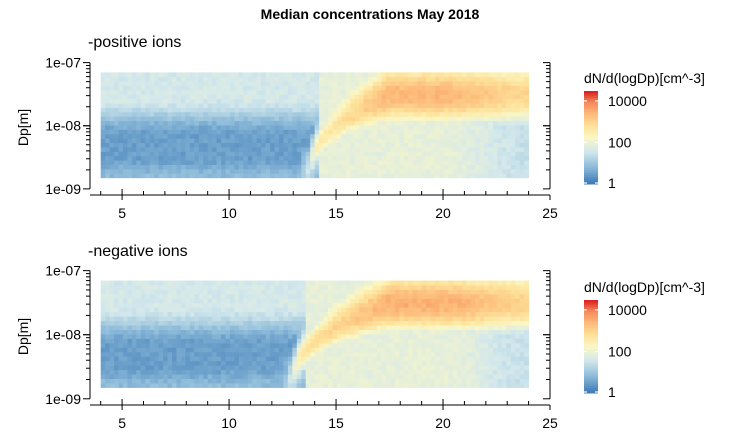 The width and height of the screenshot is (742, 440). What do you see at coordinates (644, 78) in the screenshot?
I see `positive-legend-title: dN/d(logDp)[cm^-3]` at bounding box center [644, 78].